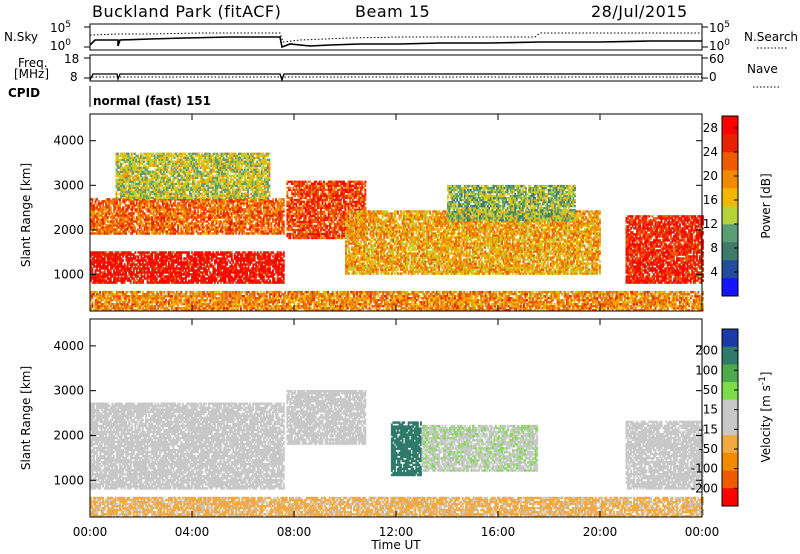  What do you see at coordinates (710, 390) in the screenshot?
I see `colorbar-tick-label: 50` at bounding box center [710, 390].